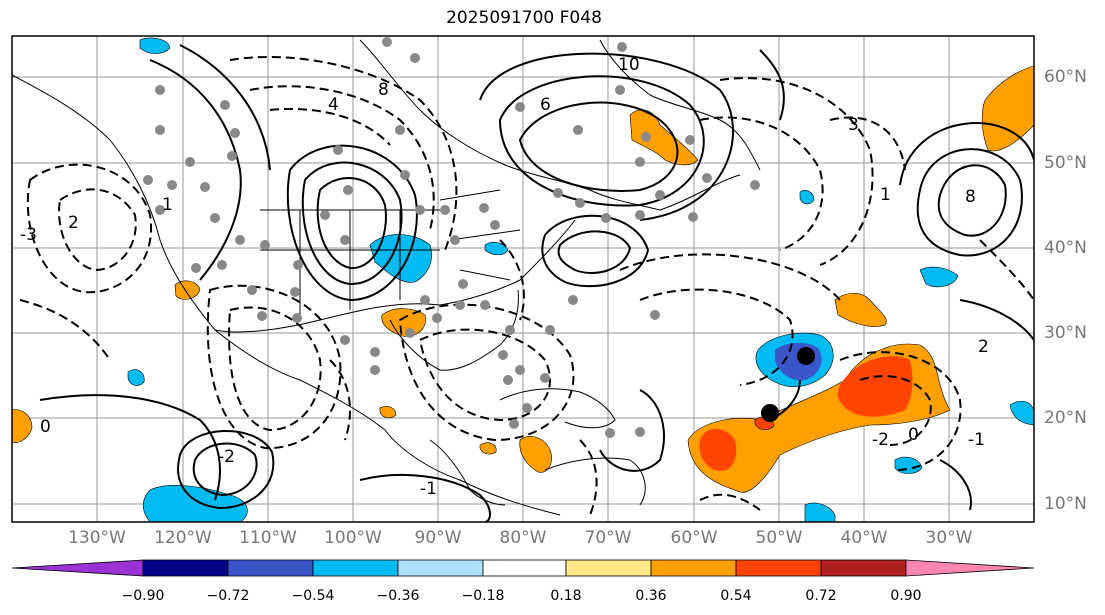  I want to click on longitude-label: 50°W, so click(779, 538).